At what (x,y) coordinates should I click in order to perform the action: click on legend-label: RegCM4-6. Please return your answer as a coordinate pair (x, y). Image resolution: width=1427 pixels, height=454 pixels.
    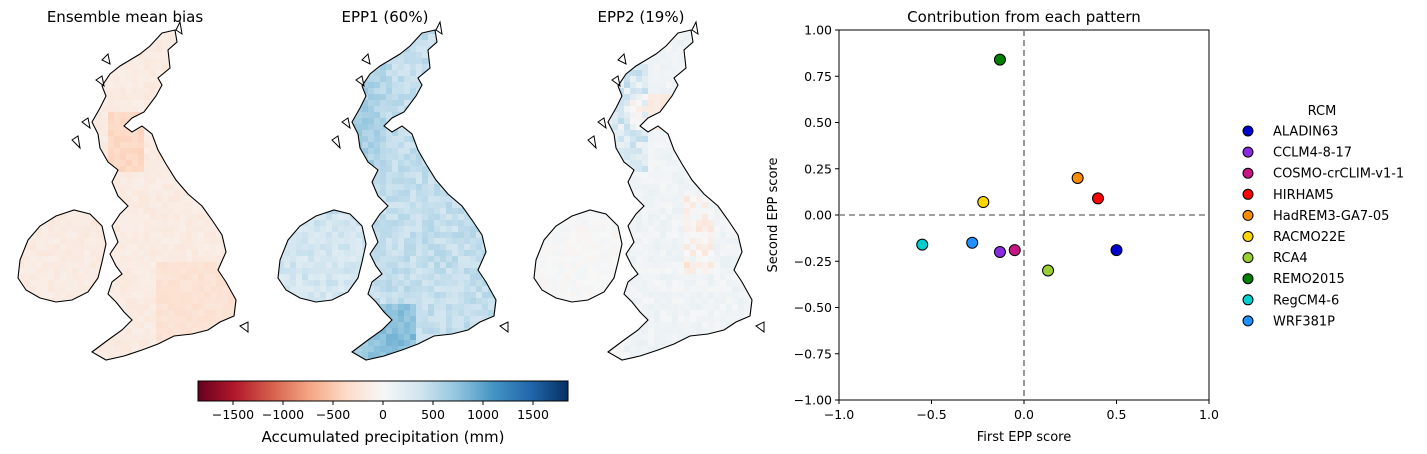
    Looking at the image, I should click on (1306, 300).